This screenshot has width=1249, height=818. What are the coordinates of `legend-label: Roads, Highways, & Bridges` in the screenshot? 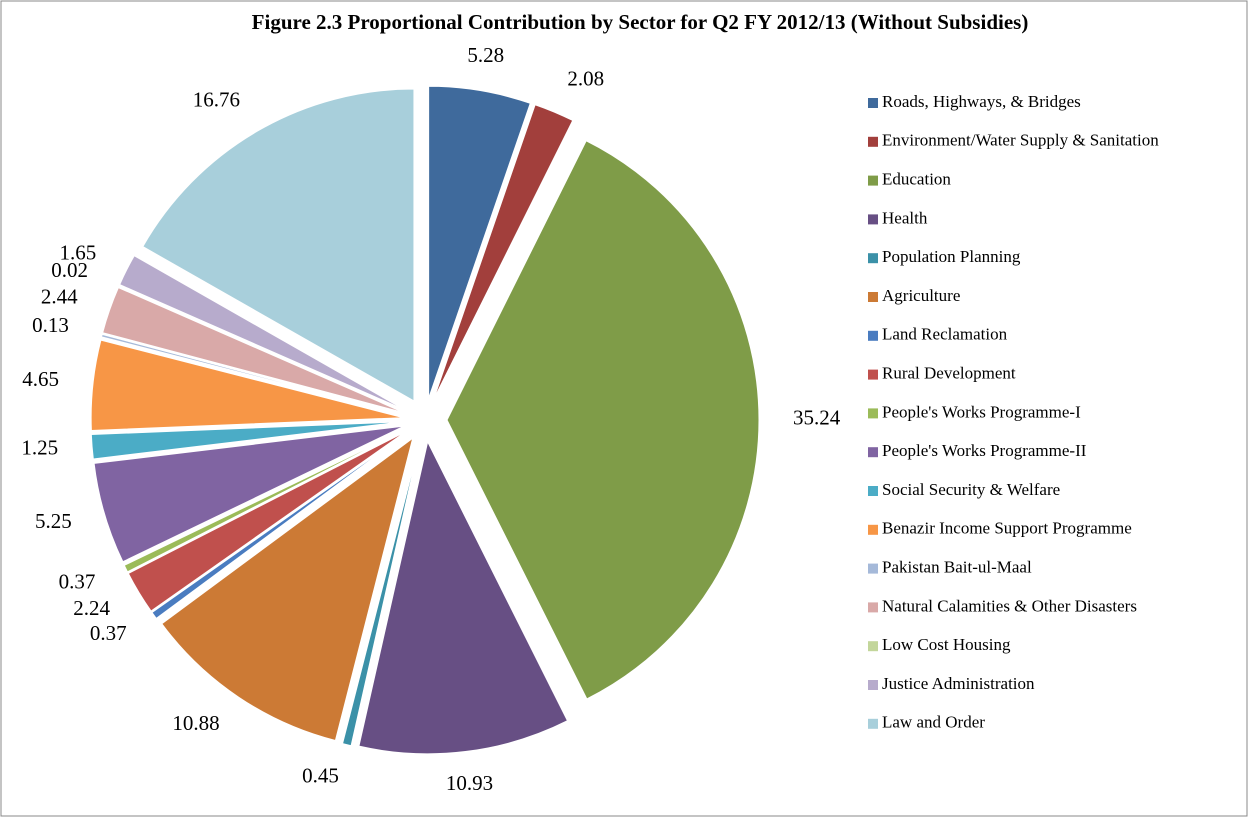 It's located at (981, 101).